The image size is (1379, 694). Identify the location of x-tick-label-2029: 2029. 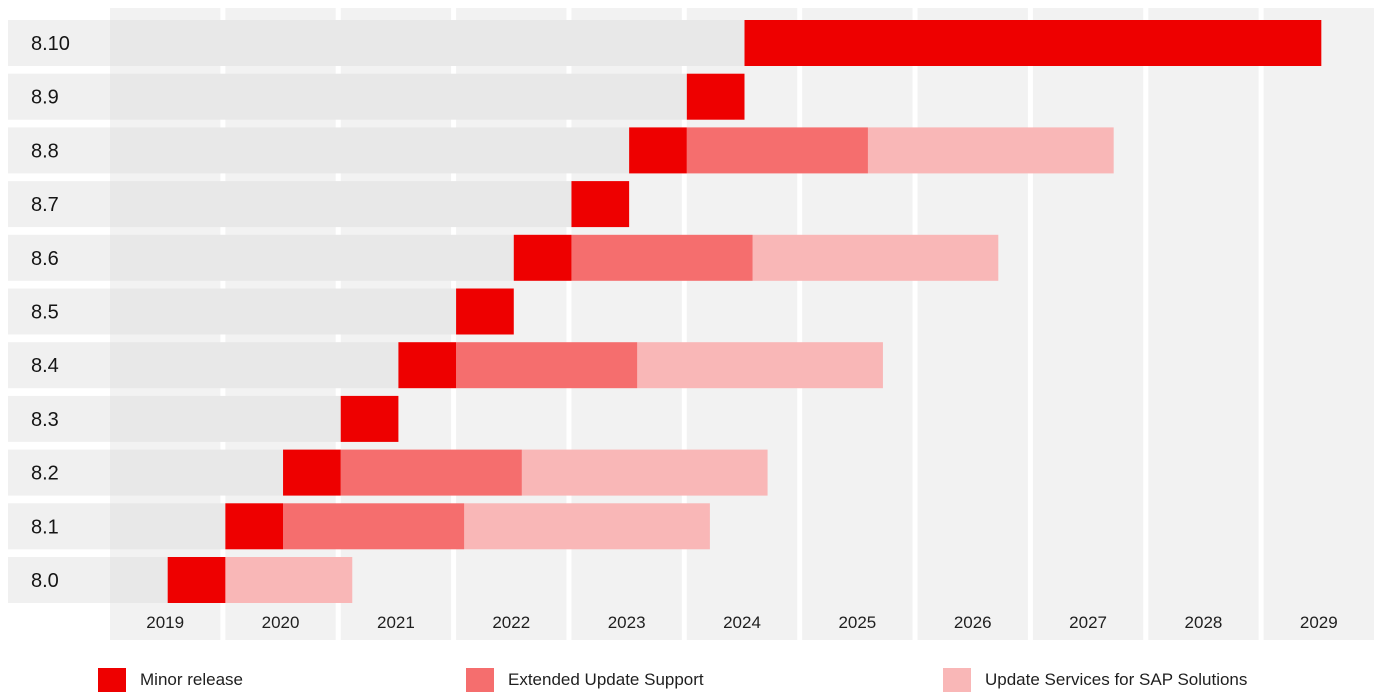
(1319, 622).